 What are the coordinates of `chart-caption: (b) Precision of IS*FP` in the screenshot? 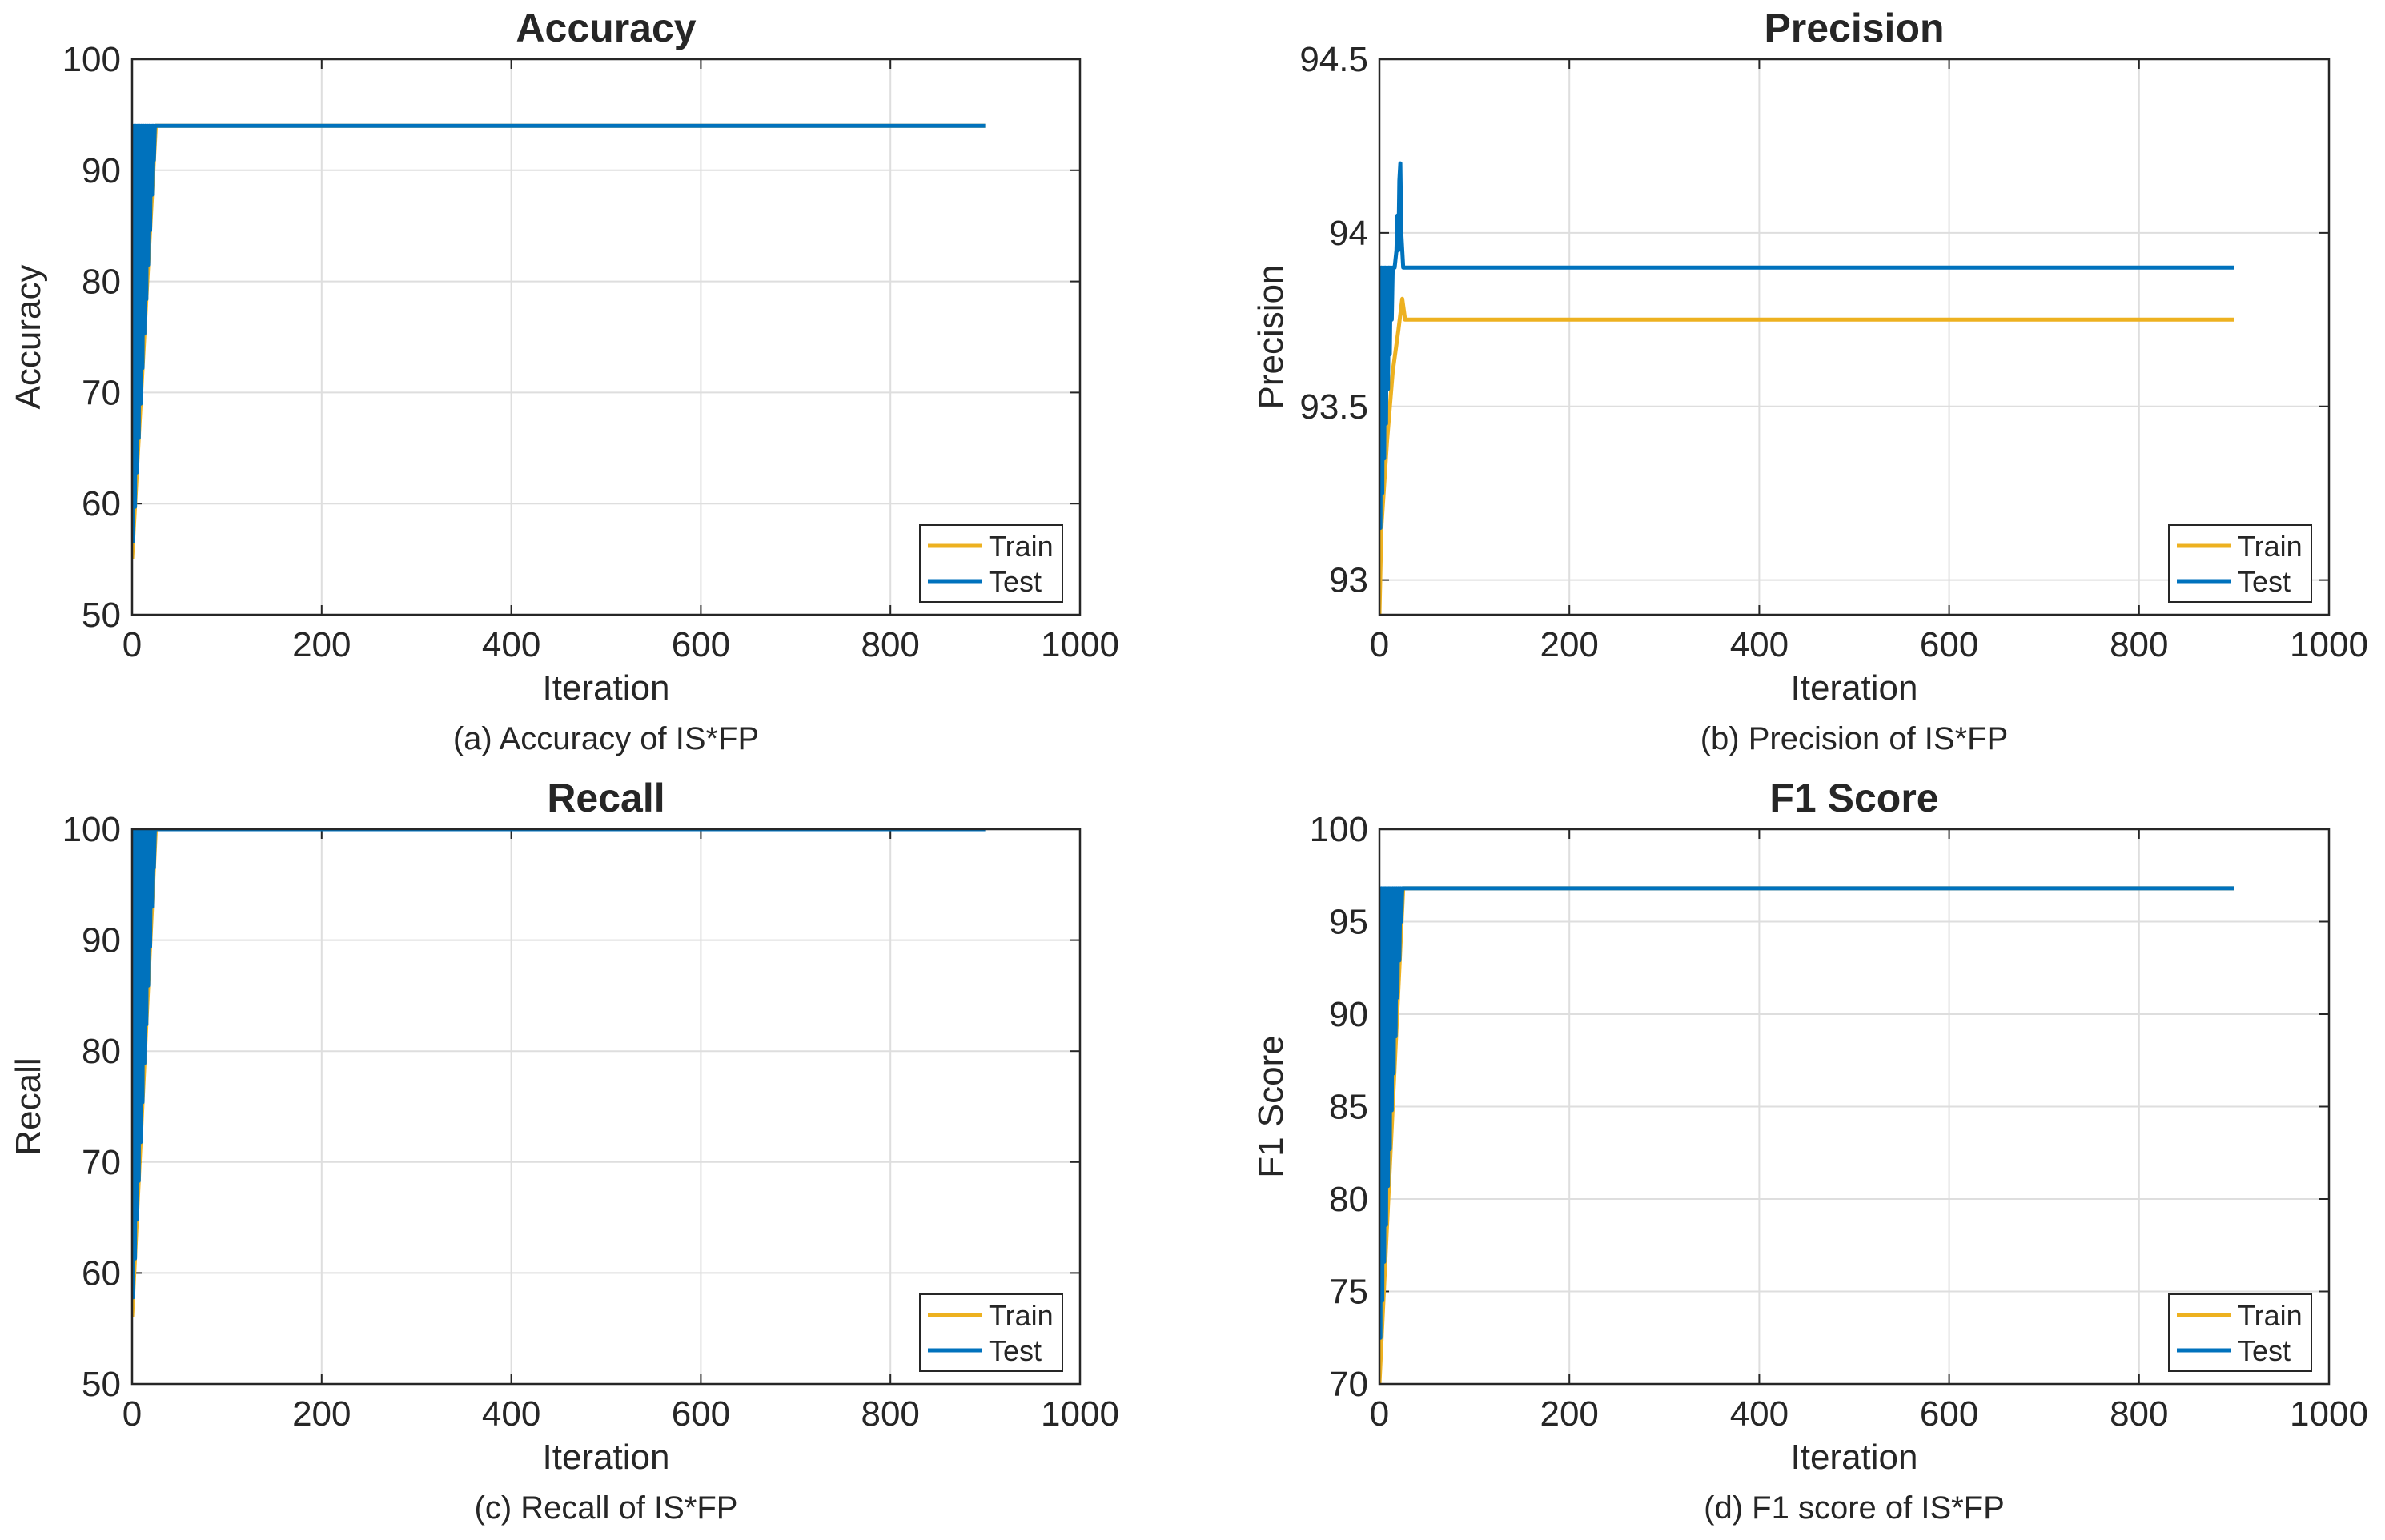 It's located at (1854, 739).